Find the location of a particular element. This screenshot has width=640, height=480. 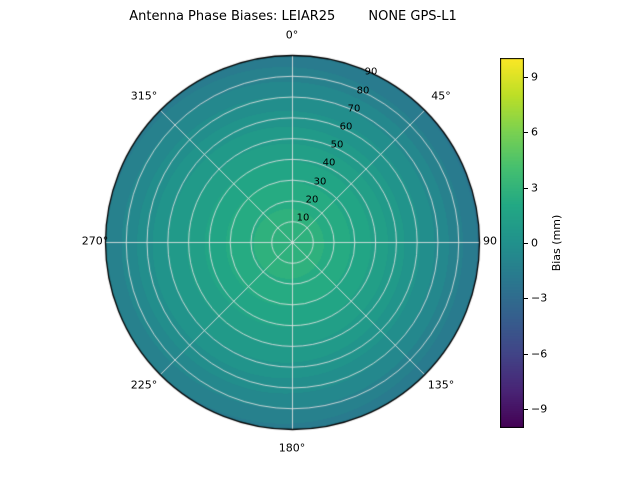

colorbar-tick-label: 0 is located at coordinates (534, 243).